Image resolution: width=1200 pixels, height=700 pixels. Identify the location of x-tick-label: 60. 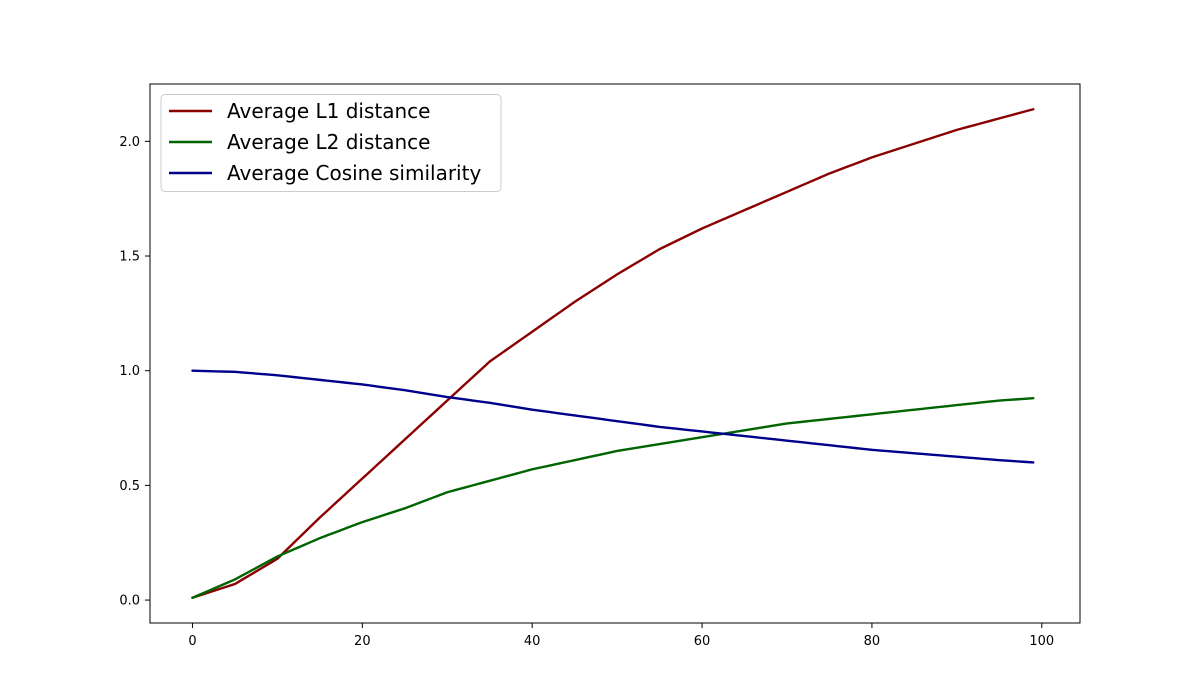
(702, 641).